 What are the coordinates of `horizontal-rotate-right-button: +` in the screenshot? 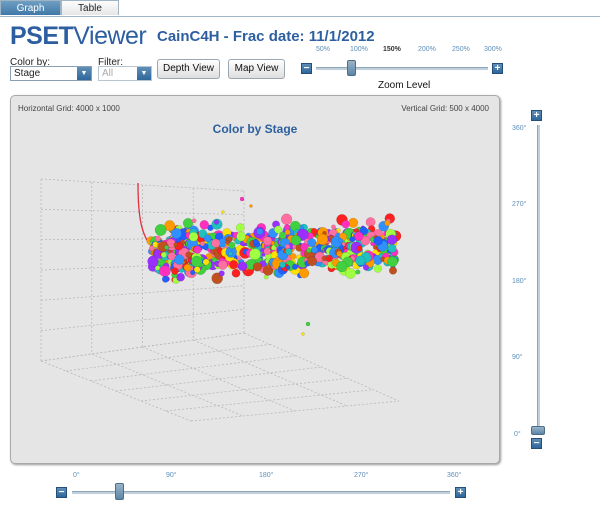 It's located at (460, 492).